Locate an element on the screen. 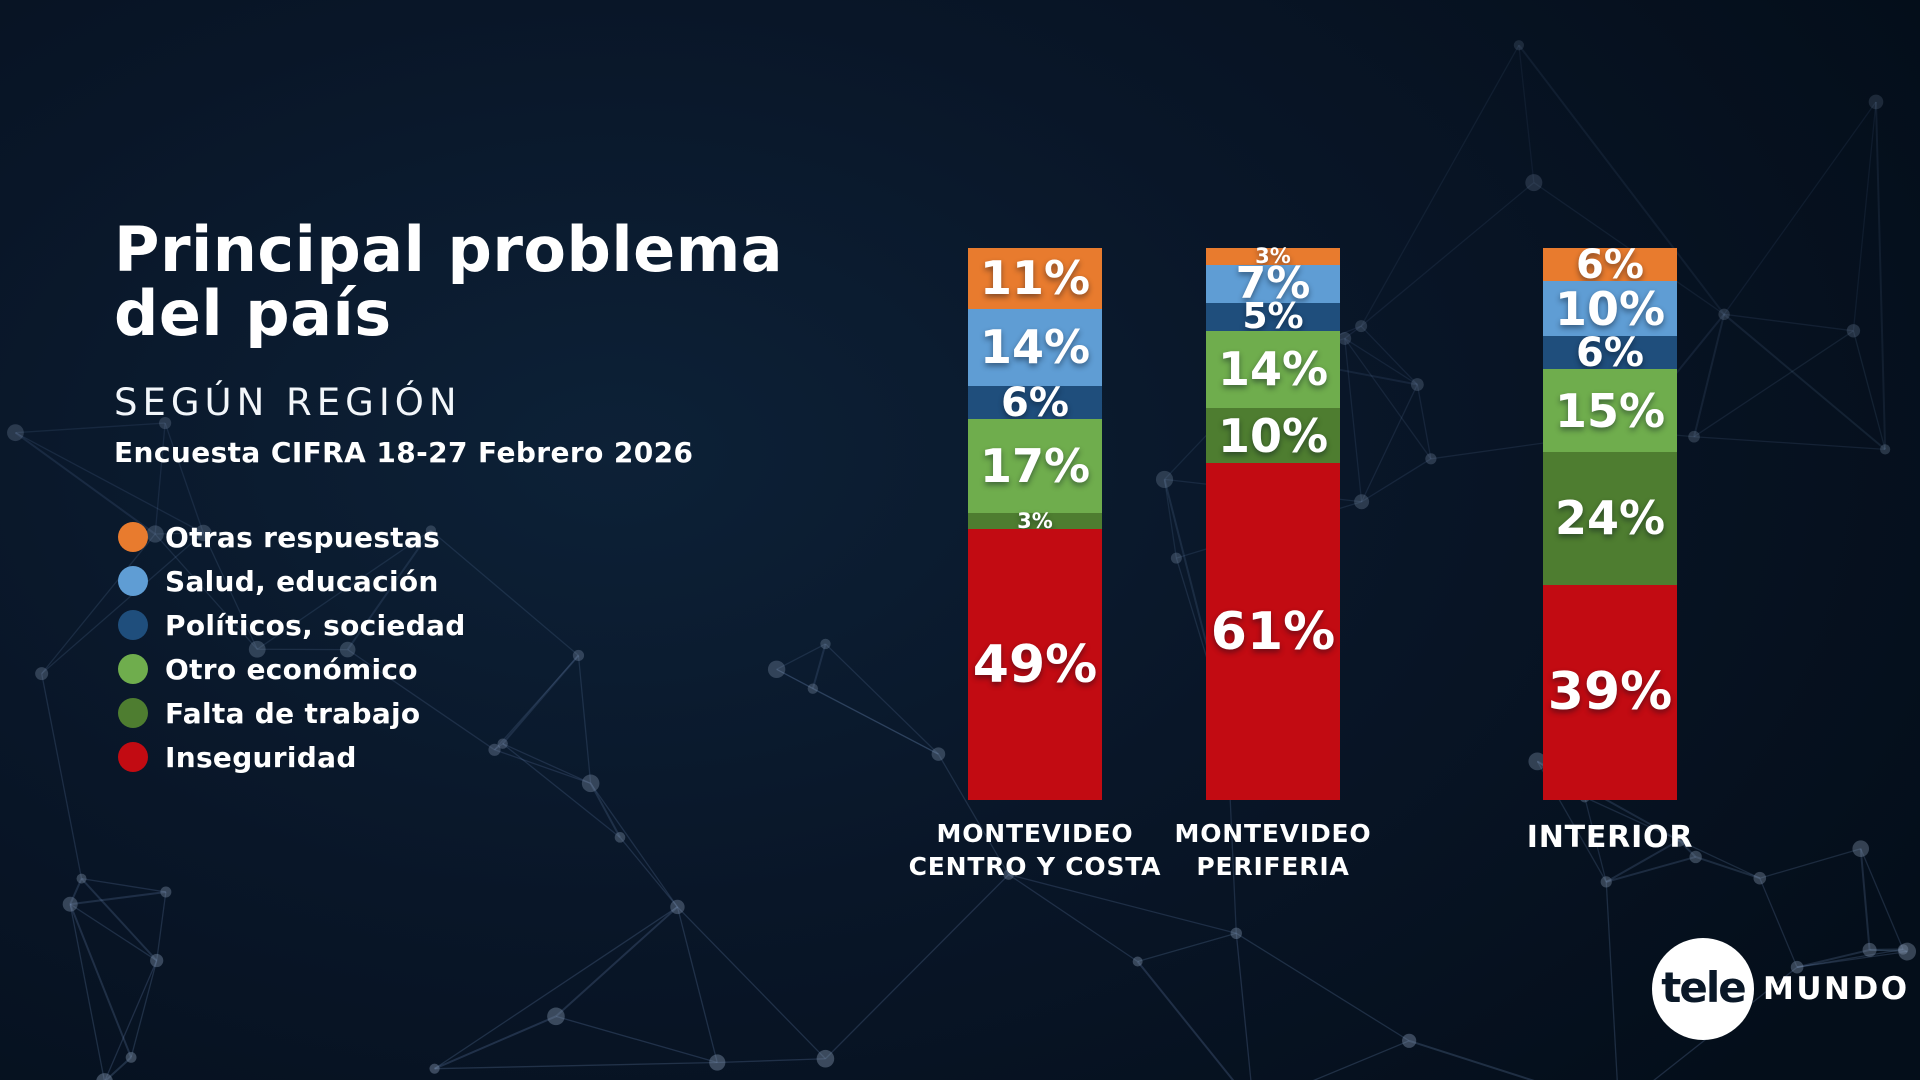 This screenshot has width=1920, height=1080. bar-segment: 11% is located at coordinates (1035, 278).